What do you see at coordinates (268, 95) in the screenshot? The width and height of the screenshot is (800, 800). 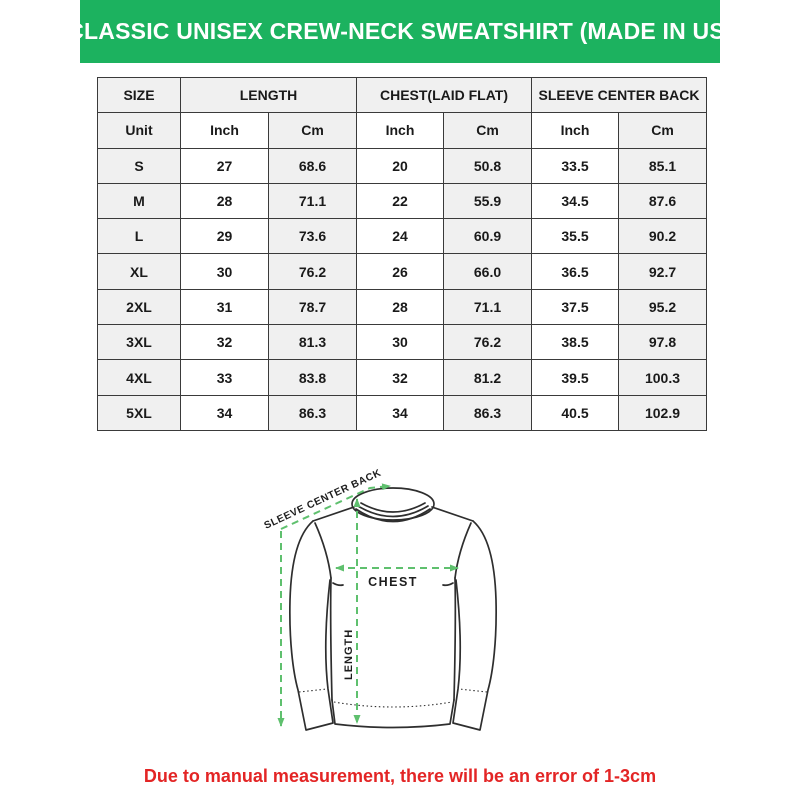 I see `col-header-length: LENGTH` at bounding box center [268, 95].